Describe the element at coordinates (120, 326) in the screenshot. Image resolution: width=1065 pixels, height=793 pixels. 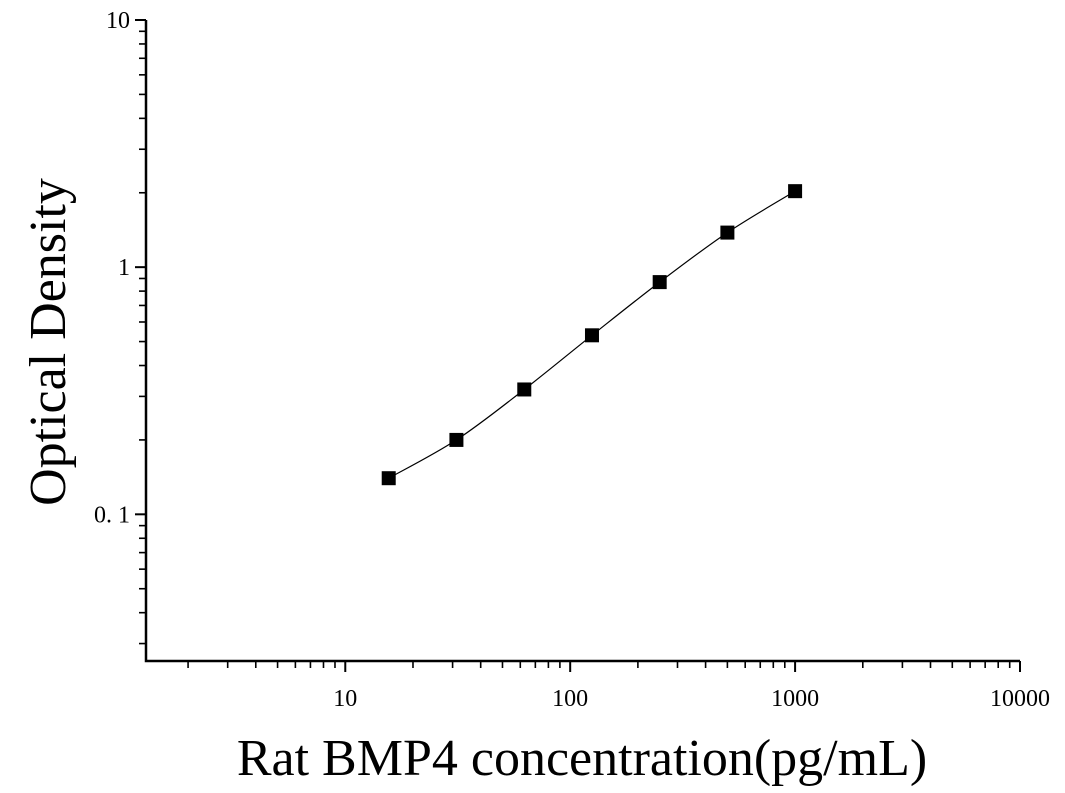
I see `y-axis-ticks: 0. 1 1 10` at that location.